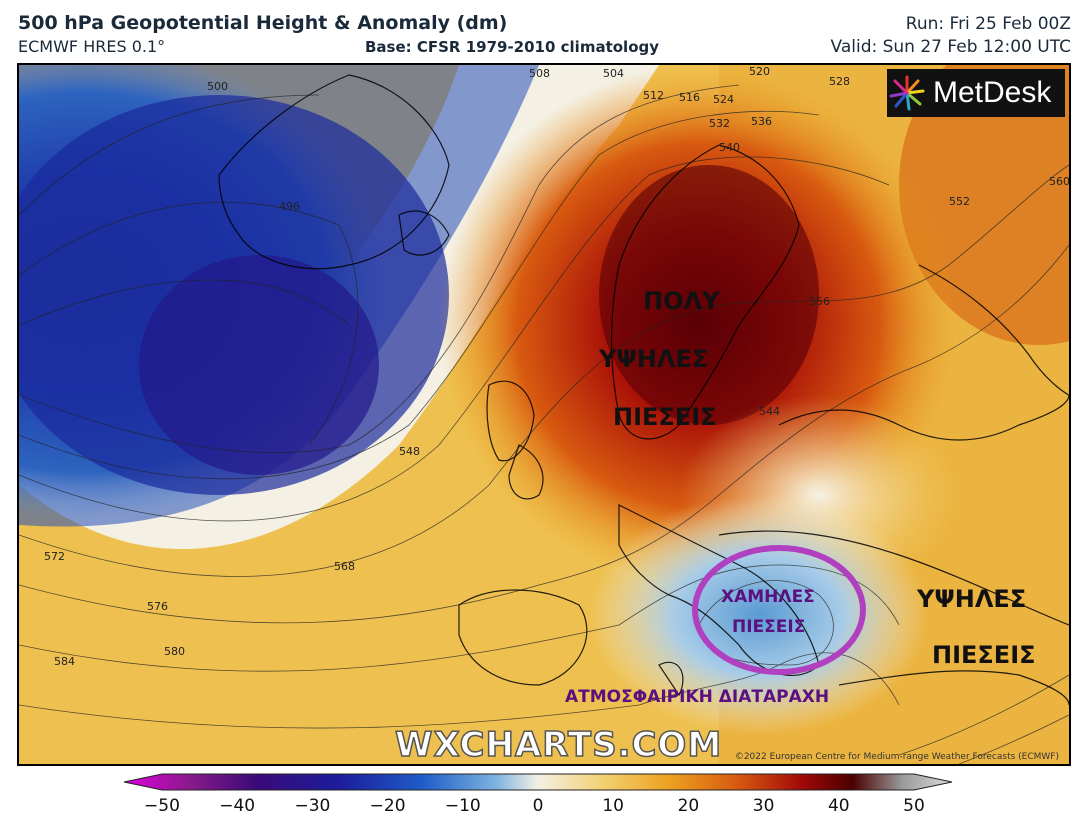 The height and width of the screenshot is (833, 1088). Describe the element at coordinates (984, 655) in the screenshot. I see `label-high-2: ΠΙΕΣΕΙΣ` at that location.